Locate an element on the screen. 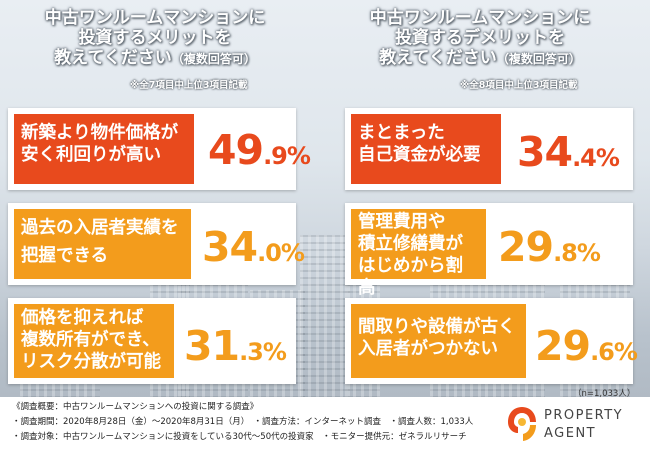 Image resolution: width=650 pixels, height=450 pixels. logo-text-line2: AGENT is located at coordinates (570, 433).